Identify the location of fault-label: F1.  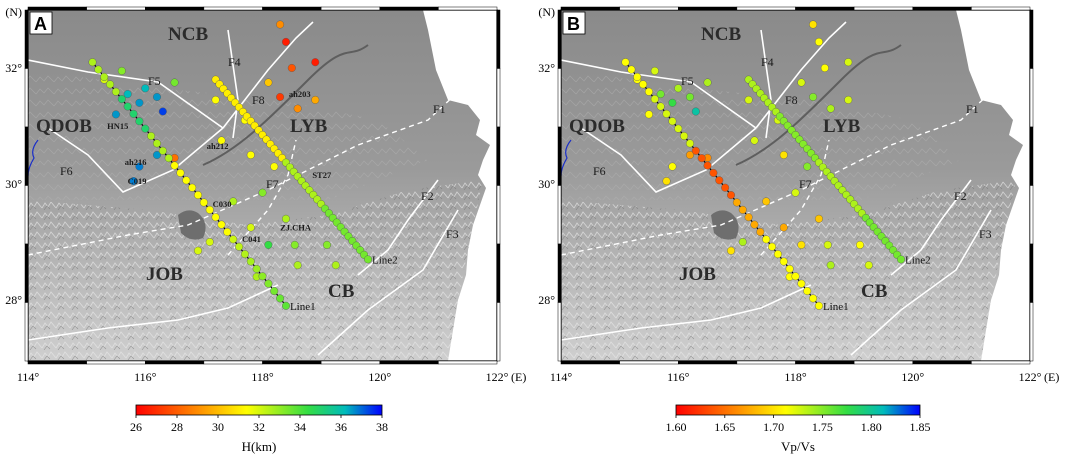
(972, 109).